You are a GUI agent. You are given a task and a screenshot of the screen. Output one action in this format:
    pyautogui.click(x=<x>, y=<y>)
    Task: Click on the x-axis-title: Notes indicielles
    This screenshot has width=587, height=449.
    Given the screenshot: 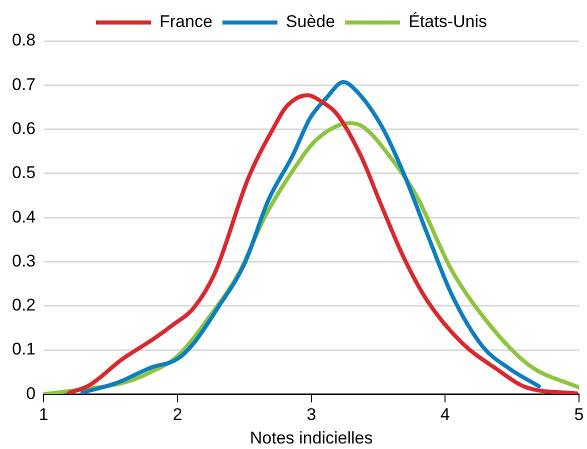 What is the action you would take?
    pyautogui.click(x=311, y=438)
    